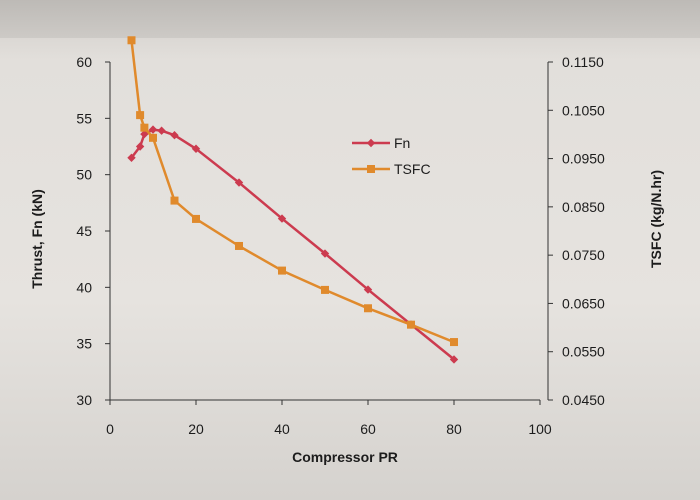  What do you see at coordinates (368, 429) in the screenshot?
I see `x-tick-label: 60` at bounding box center [368, 429].